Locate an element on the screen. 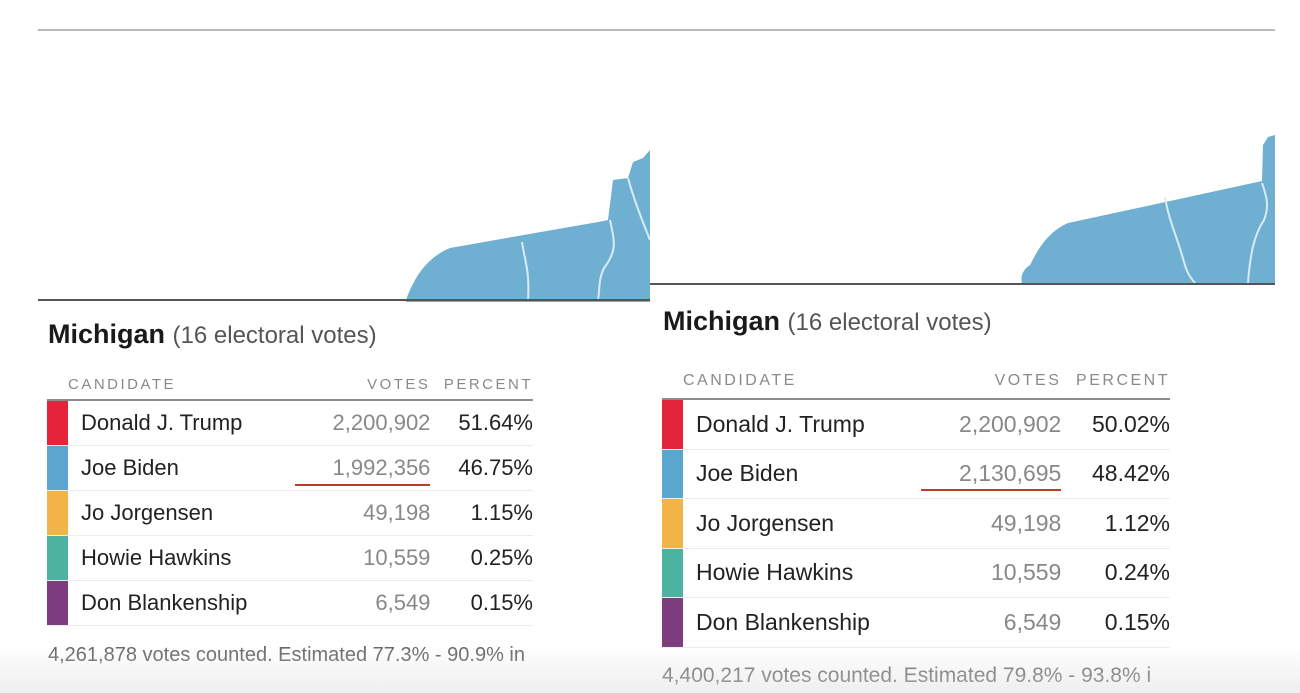 The image size is (1300, 693). table-row: Howie Hawkins 10,559 0.25% is located at coordinates (290, 558).